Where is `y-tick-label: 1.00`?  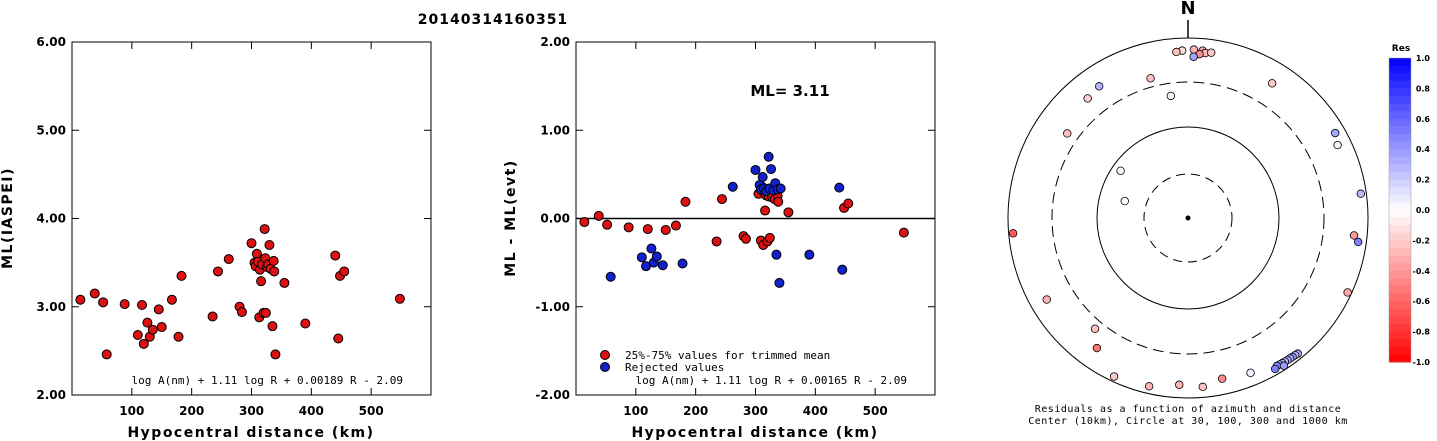
y-tick-label: 1.00 is located at coordinates (555, 130).